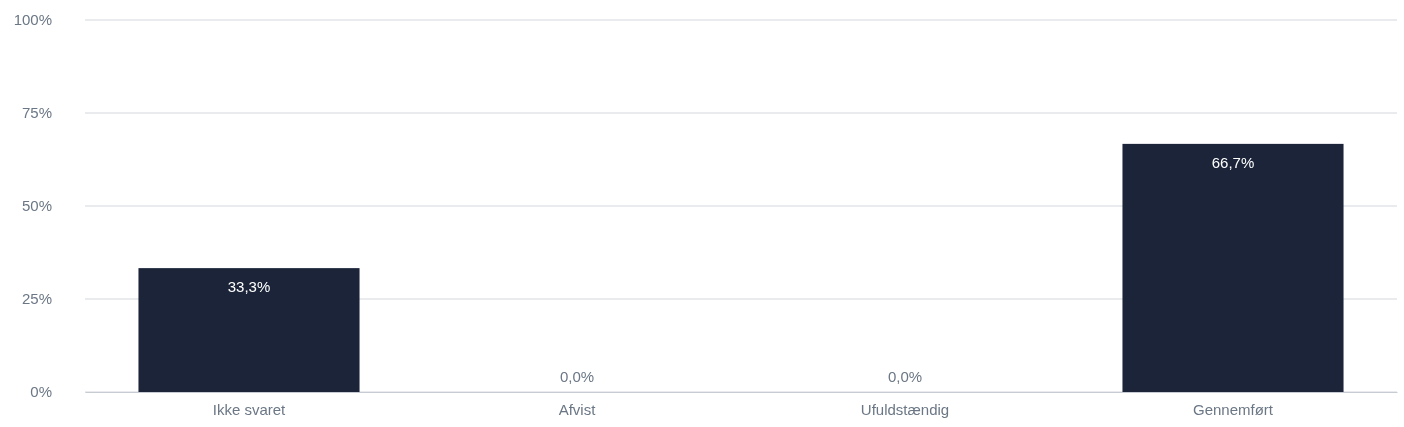 Image resolution: width=1404 pixels, height=427 pixels. I want to click on y-tick-label: 25%, so click(36, 299).